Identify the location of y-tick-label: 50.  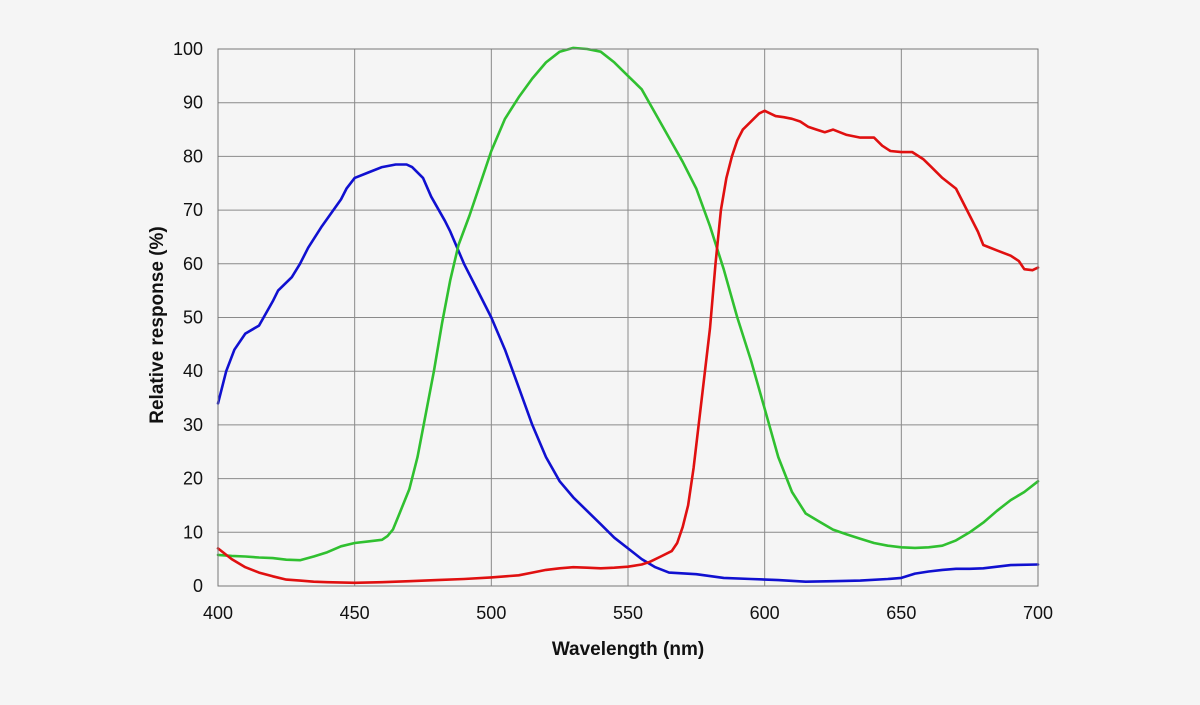
(193, 318).